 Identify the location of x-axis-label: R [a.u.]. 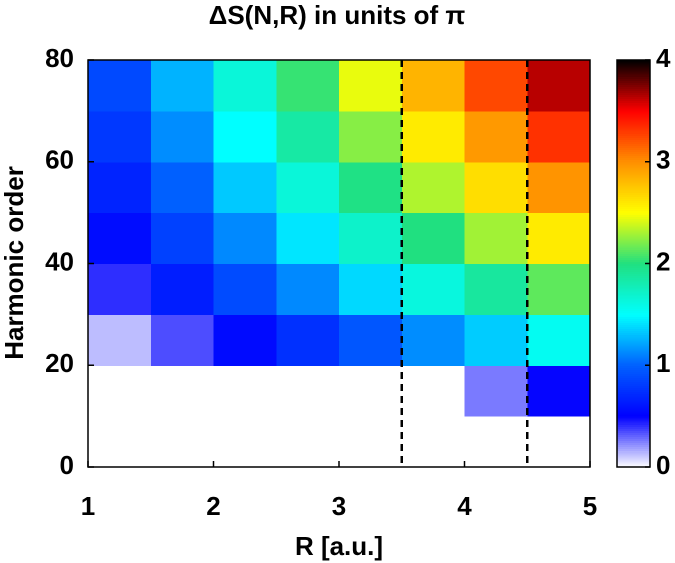
(339, 546).